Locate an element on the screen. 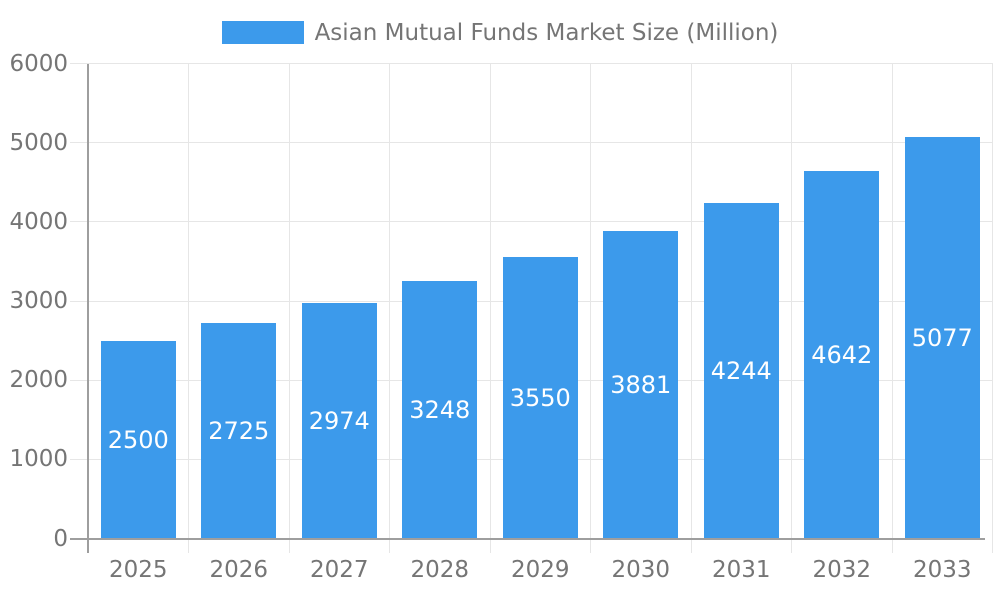  bar-value-label: 4642 is located at coordinates (842, 354).